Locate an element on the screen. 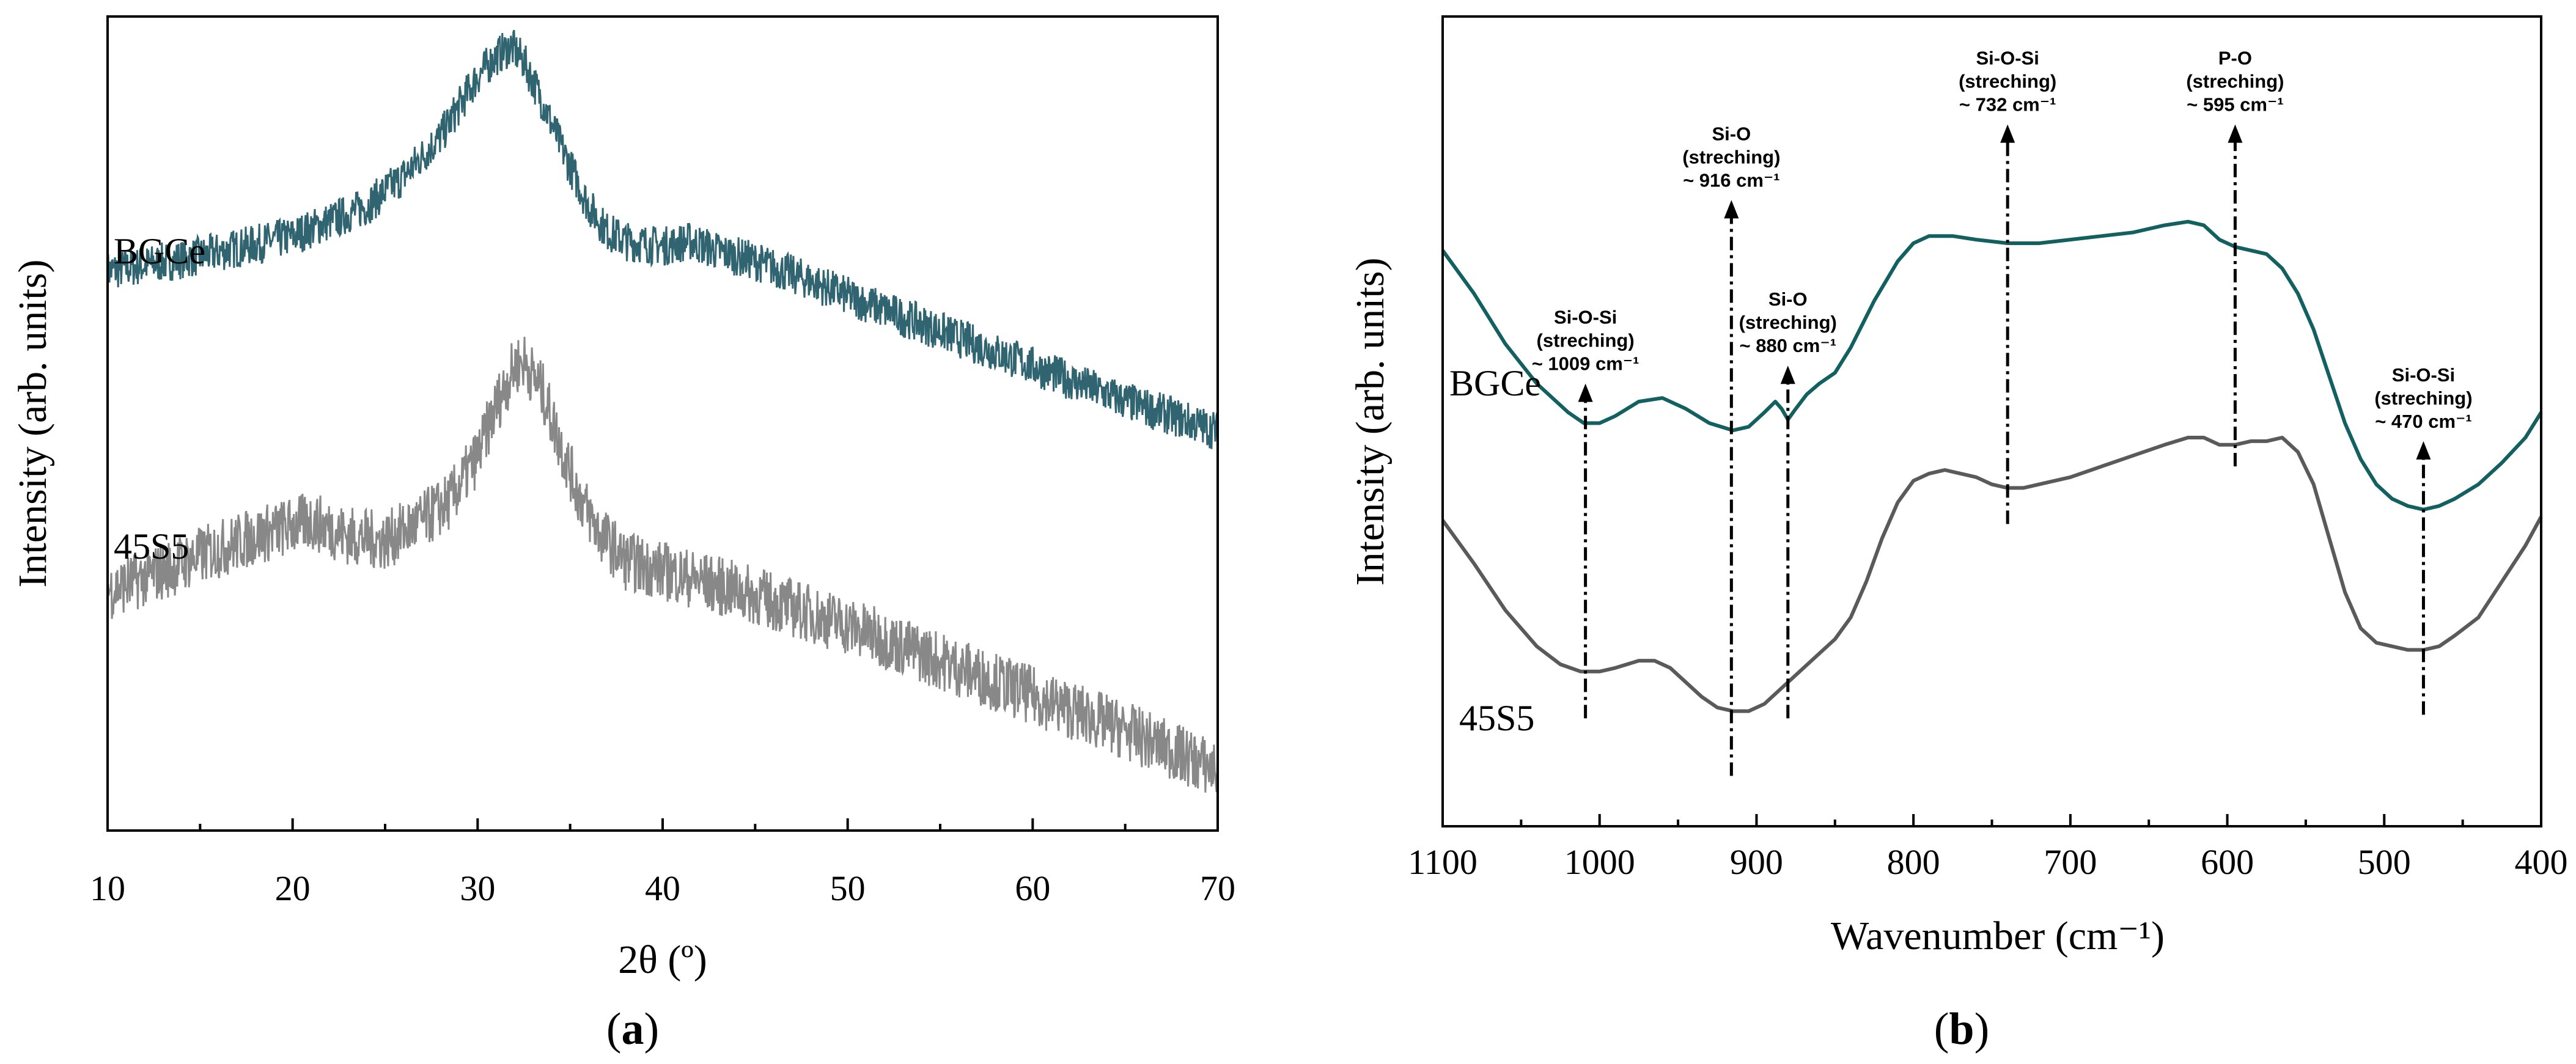 Image resolution: width=2576 pixels, height=1064 pixels. panel-b-x-axis-title: Wavenumber (cm⁻¹) is located at coordinates (1998, 936).